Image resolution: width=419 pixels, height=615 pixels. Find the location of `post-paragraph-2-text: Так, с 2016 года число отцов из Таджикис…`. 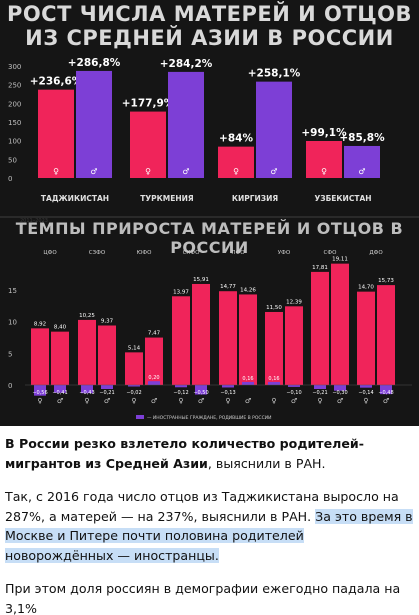

post-paragraph-2-text: Так, с 2016 года число отцов из Таджикис… is located at coordinates (202, 506).